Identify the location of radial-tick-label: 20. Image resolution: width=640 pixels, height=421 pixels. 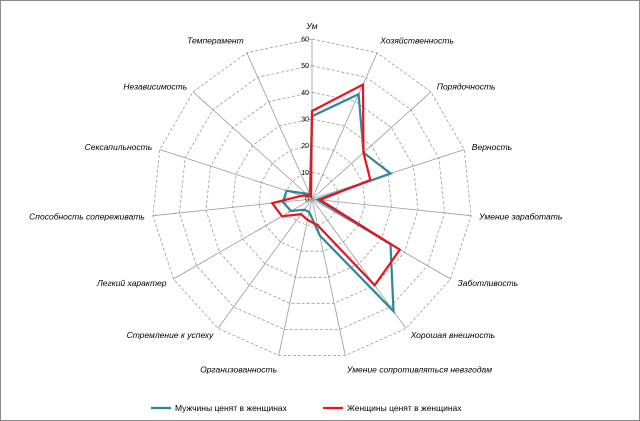
(305, 146).